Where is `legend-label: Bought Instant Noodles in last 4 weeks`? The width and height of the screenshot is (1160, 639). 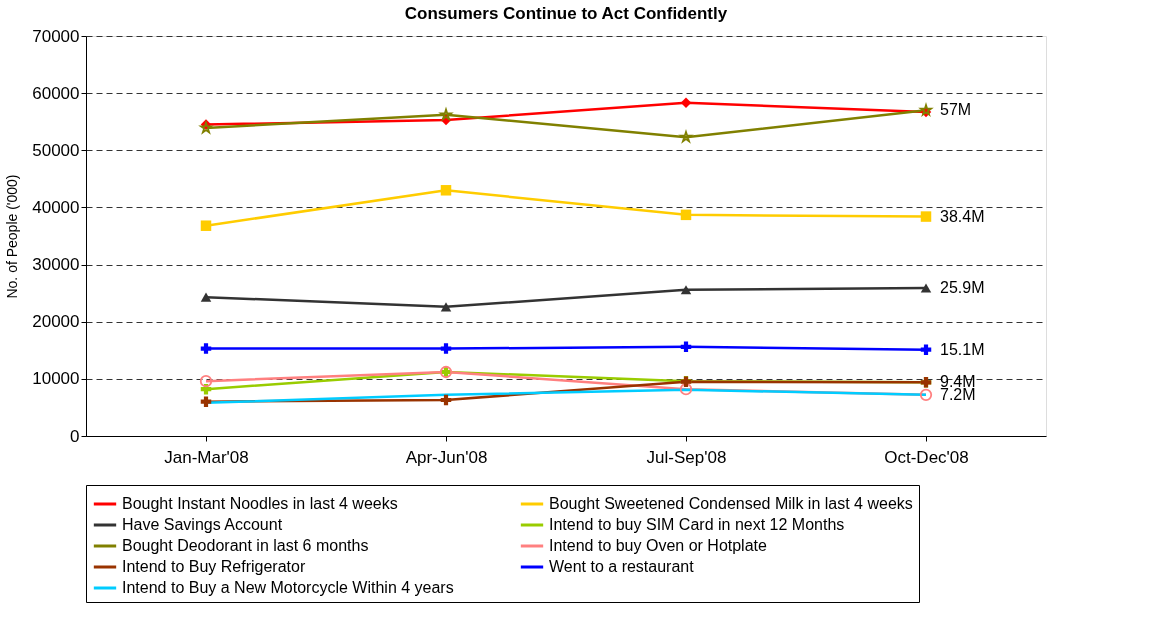 legend-label: Bought Instant Noodles in last 4 weeks is located at coordinates (260, 503).